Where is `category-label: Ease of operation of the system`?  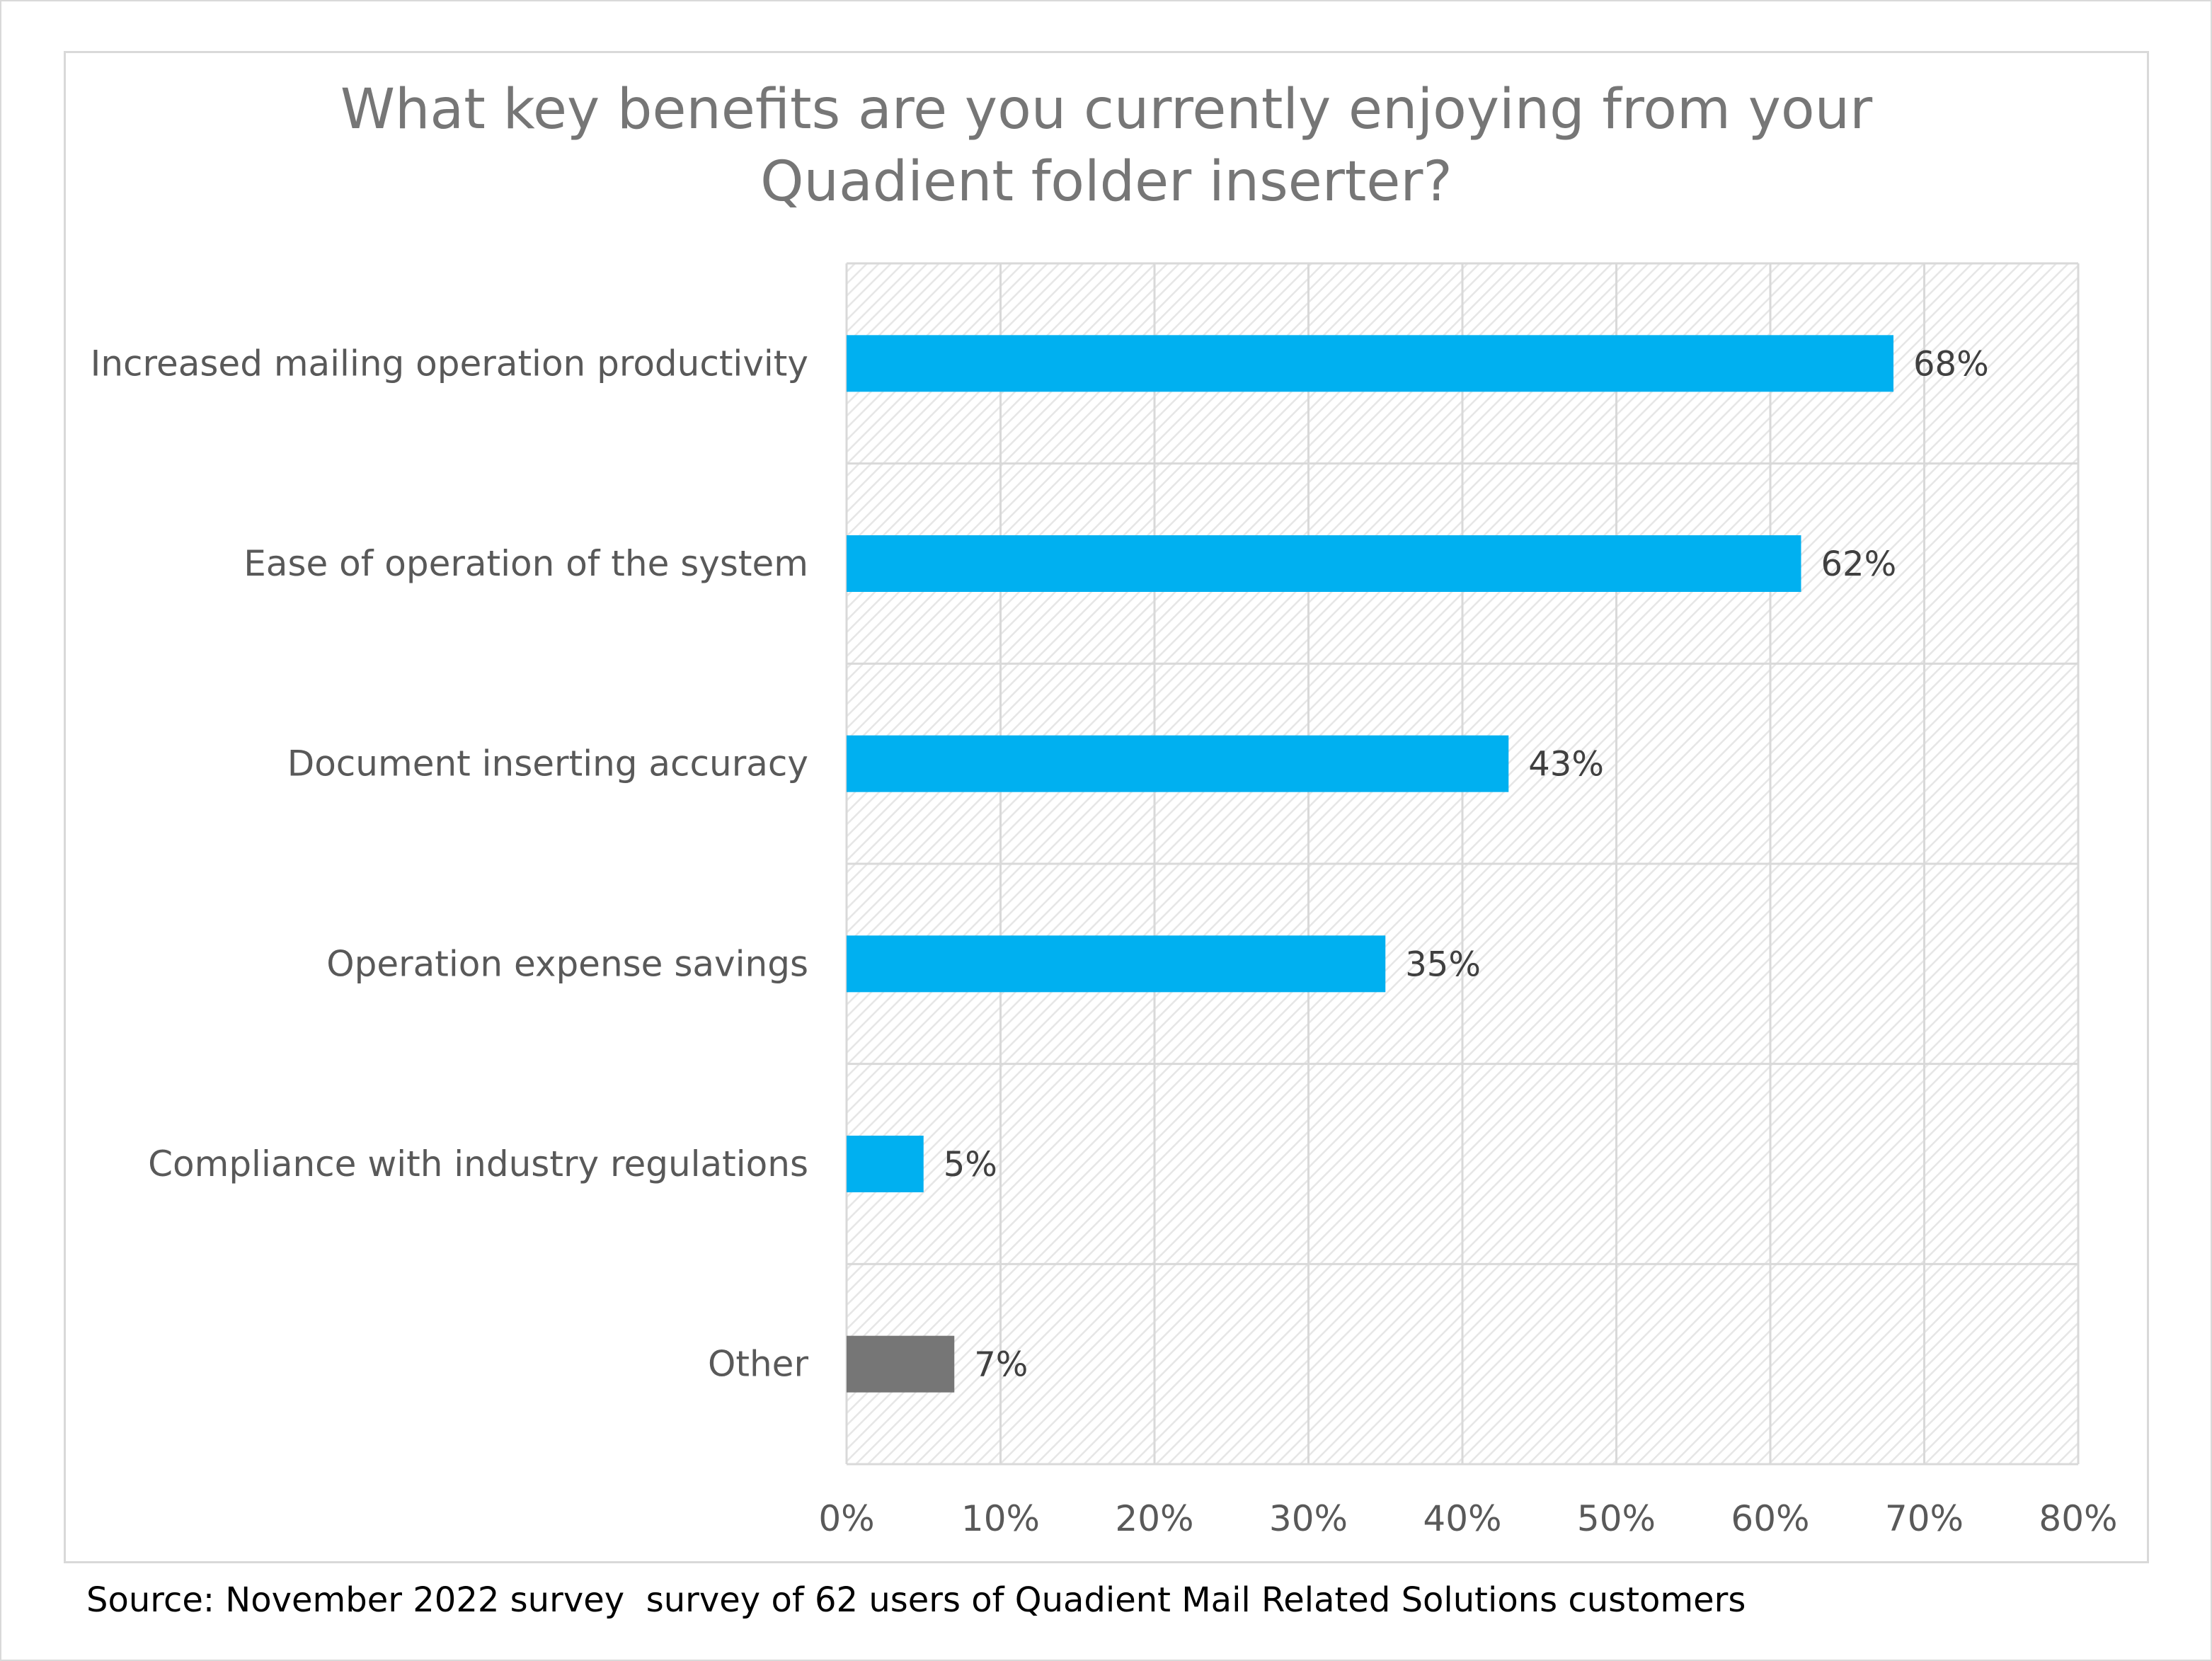
category-label: Ease of operation of the system is located at coordinates (525, 563).